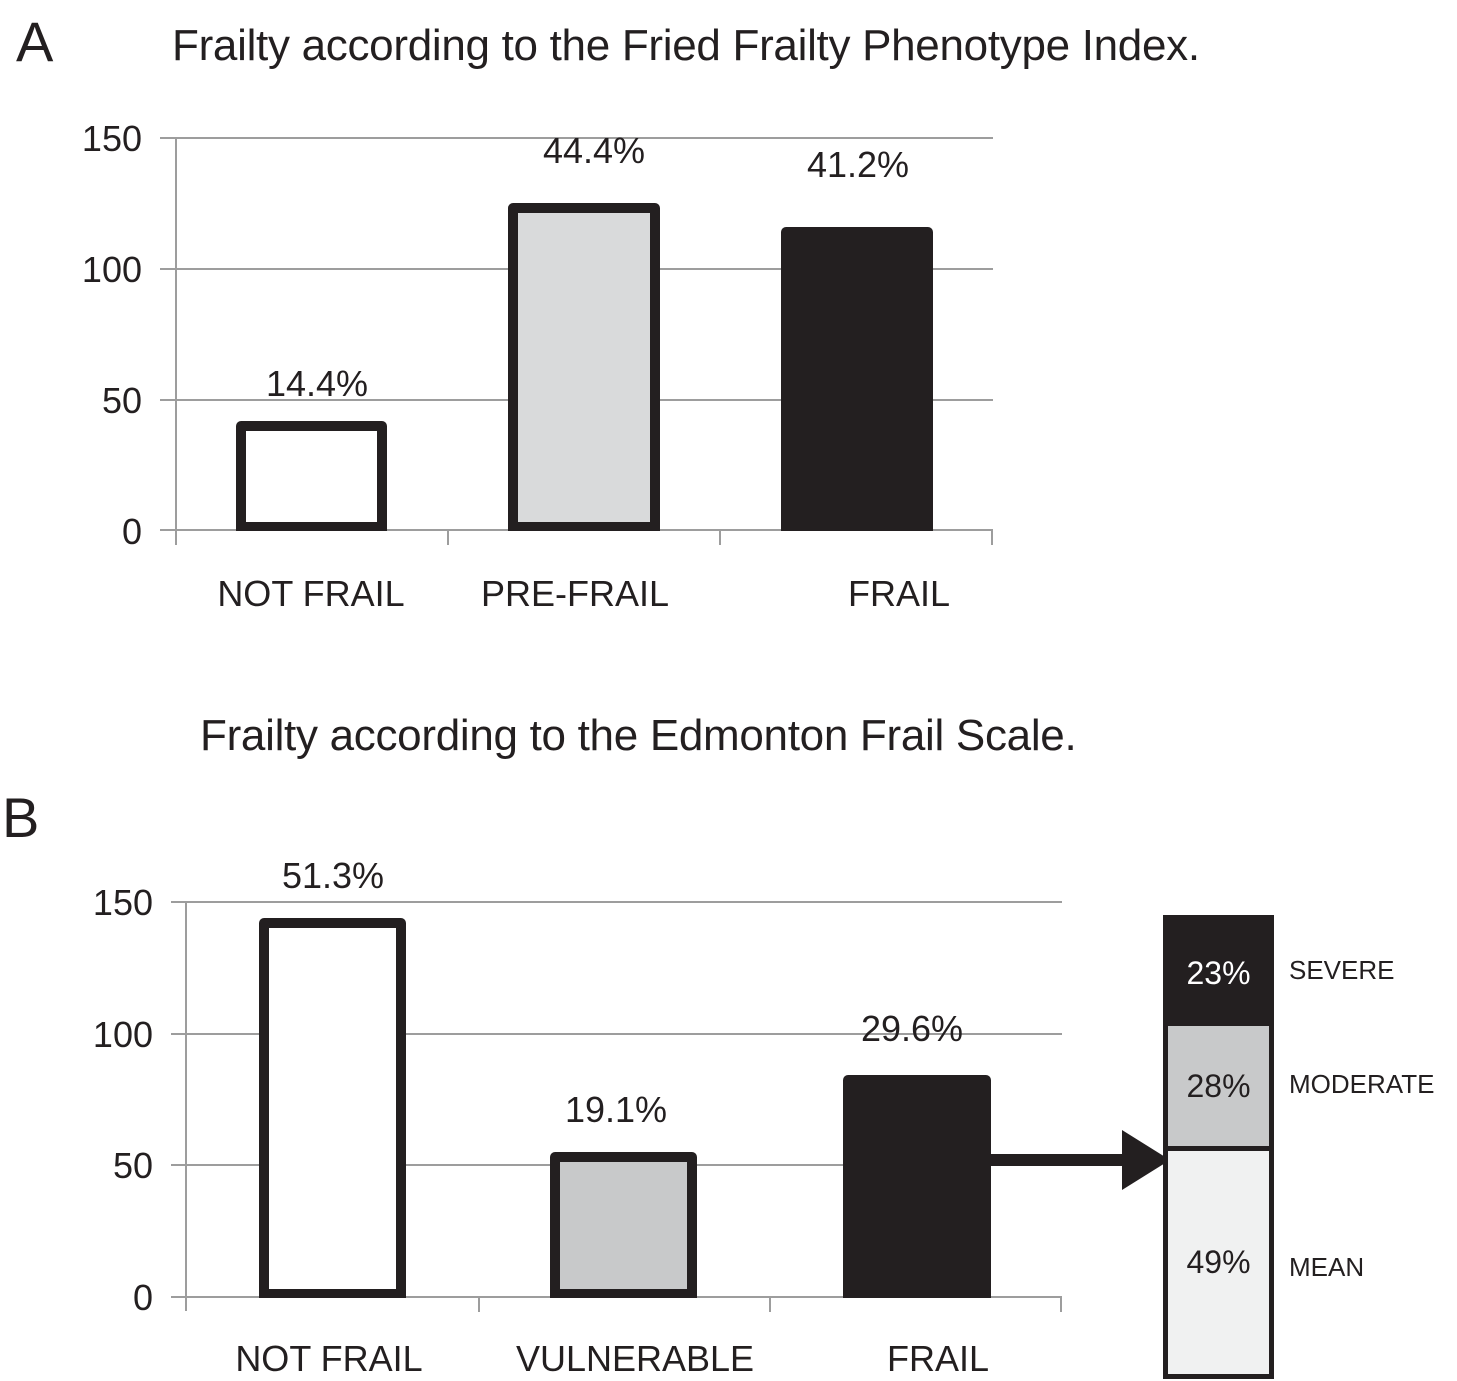 The width and height of the screenshot is (1457, 1381). What do you see at coordinates (21, 817) in the screenshot?
I see `panel-letter-b: B` at bounding box center [21, 817].